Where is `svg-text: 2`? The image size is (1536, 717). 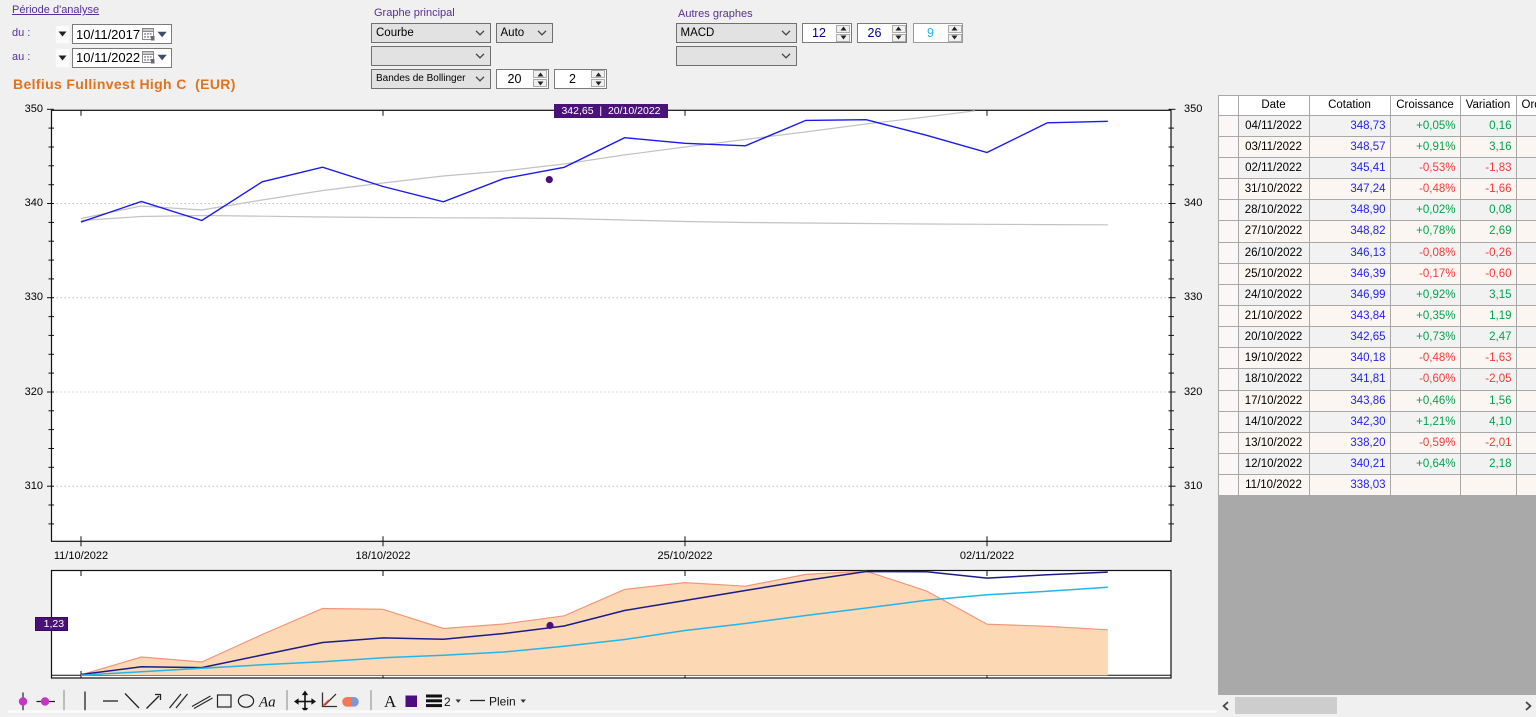 svg-text: 2 is located at coordinates (447, 702).